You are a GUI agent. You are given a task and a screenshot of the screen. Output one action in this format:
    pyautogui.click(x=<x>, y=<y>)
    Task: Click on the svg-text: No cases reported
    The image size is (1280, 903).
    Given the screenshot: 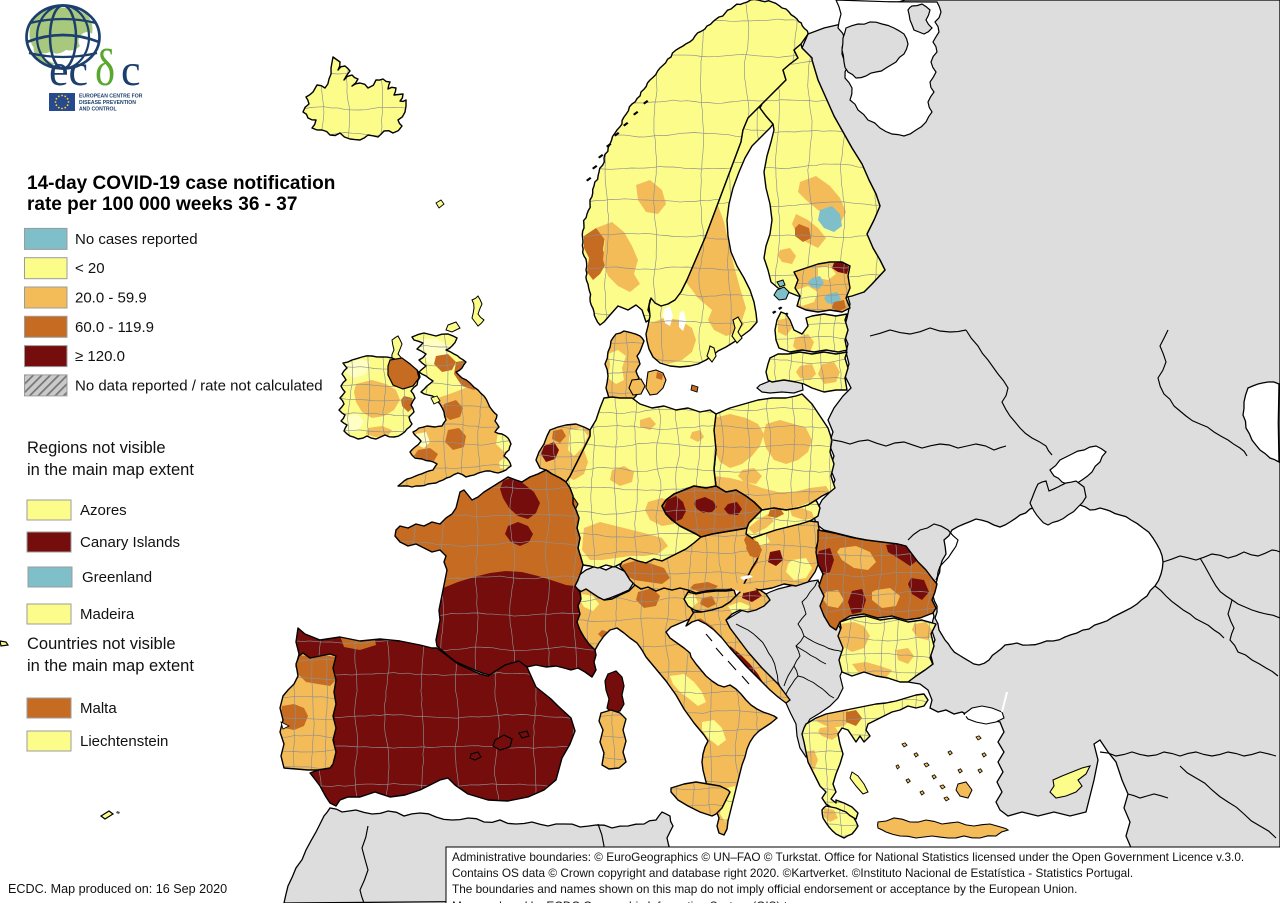 What is the action you would take?
    pyautogui.click(x=136, y=239)
    